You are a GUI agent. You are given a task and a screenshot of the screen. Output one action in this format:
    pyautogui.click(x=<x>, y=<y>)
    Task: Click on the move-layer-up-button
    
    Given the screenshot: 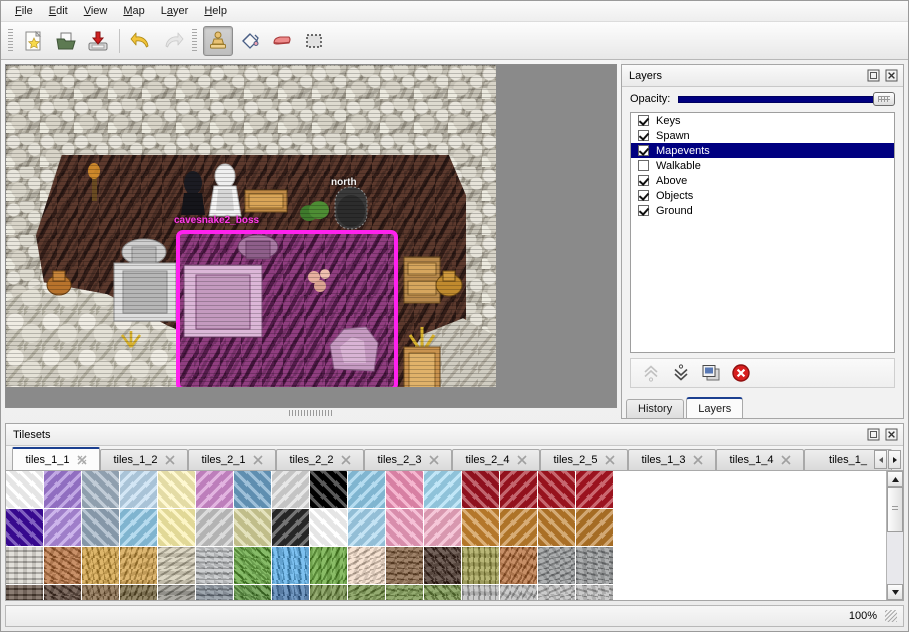 What is the action you would take?
    pyautogui.click(x=651, y=373)
    